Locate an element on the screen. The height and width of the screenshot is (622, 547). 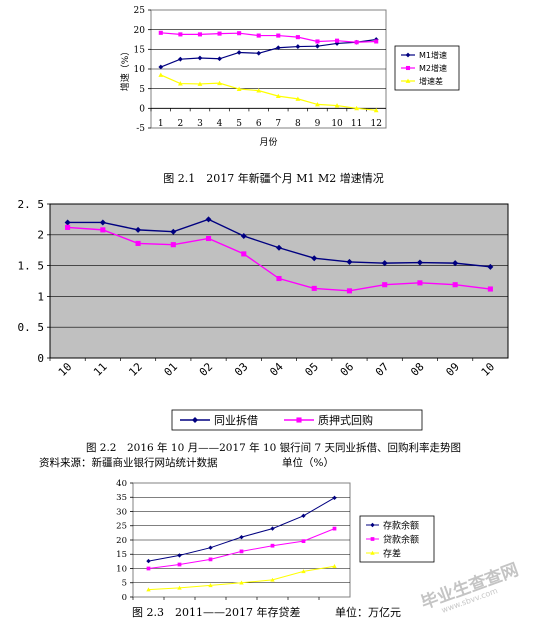
chart2-legend-label: 质押式回购 is located at coordinates (345, 420).